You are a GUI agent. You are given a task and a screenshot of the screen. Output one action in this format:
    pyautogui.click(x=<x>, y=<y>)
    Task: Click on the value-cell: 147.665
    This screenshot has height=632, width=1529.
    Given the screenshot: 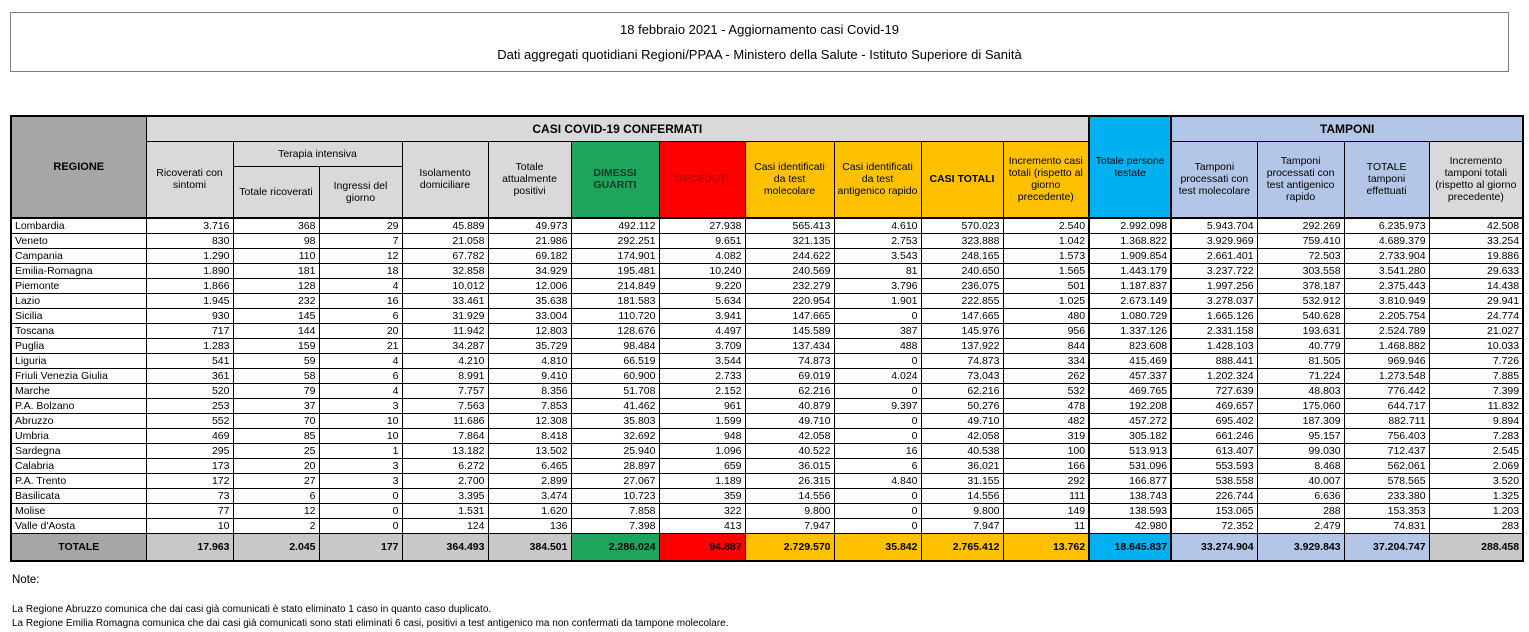 What is the action you would take?
    pyautogui.click(x=962, y=315)
    